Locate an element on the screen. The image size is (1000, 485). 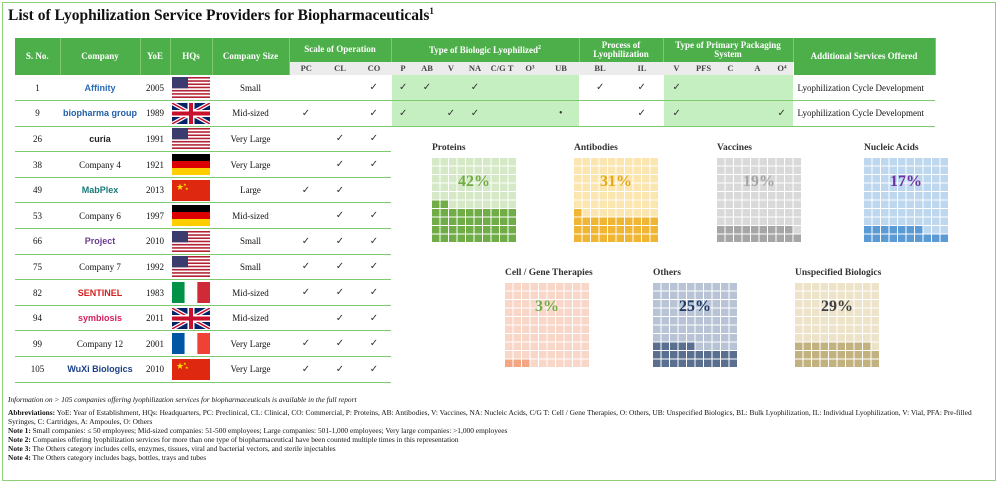
subheader-15: A is located at coordinates (757, 68).